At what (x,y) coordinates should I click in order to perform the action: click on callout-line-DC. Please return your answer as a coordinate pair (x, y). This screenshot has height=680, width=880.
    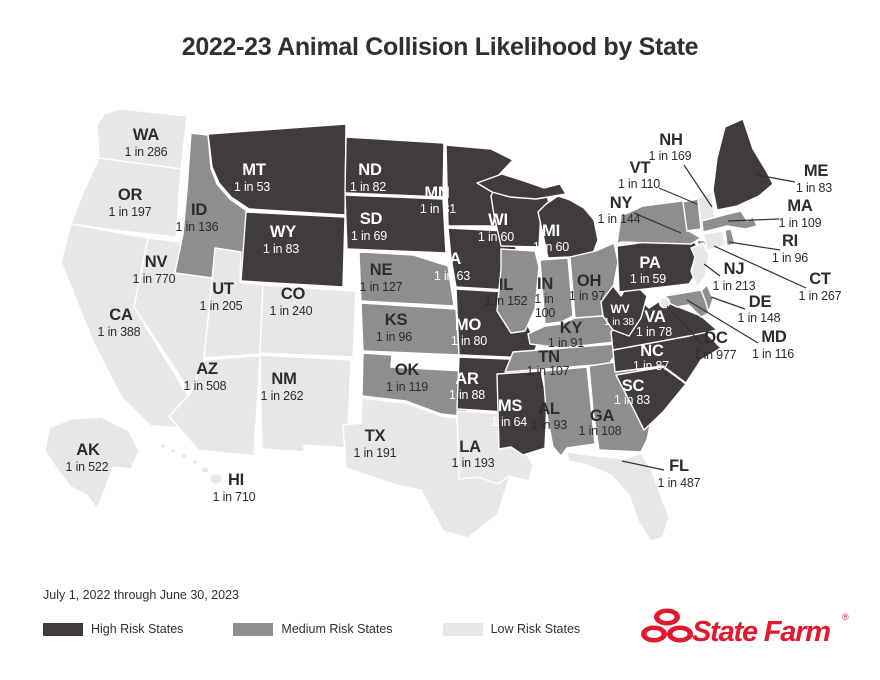
    Looking at the image, I should click on (684, 325).